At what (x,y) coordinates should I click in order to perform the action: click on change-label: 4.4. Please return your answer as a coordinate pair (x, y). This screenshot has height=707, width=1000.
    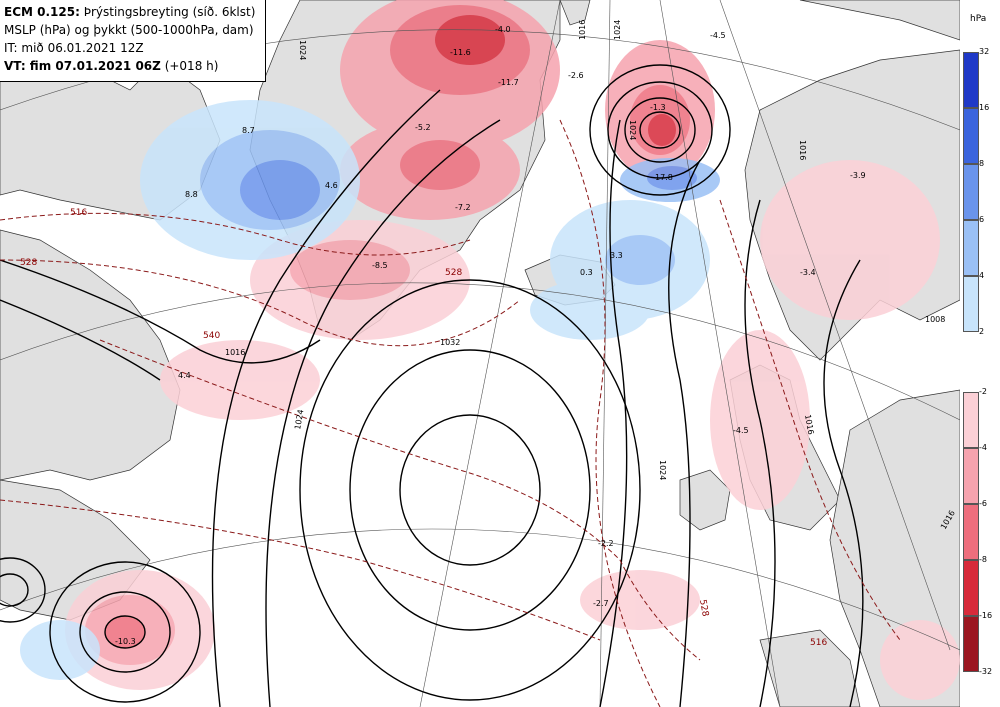
    Looking at the image, I should click on (184, 375).